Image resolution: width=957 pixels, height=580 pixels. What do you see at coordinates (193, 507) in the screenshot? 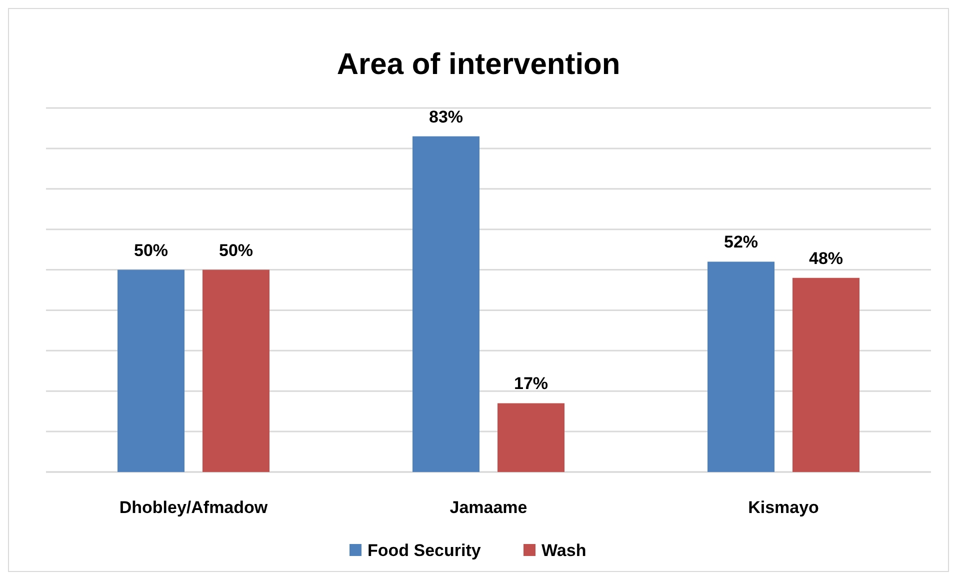
I see `x-tick-label: Dhobley/Afmadow` at bounding box center [193, 507].